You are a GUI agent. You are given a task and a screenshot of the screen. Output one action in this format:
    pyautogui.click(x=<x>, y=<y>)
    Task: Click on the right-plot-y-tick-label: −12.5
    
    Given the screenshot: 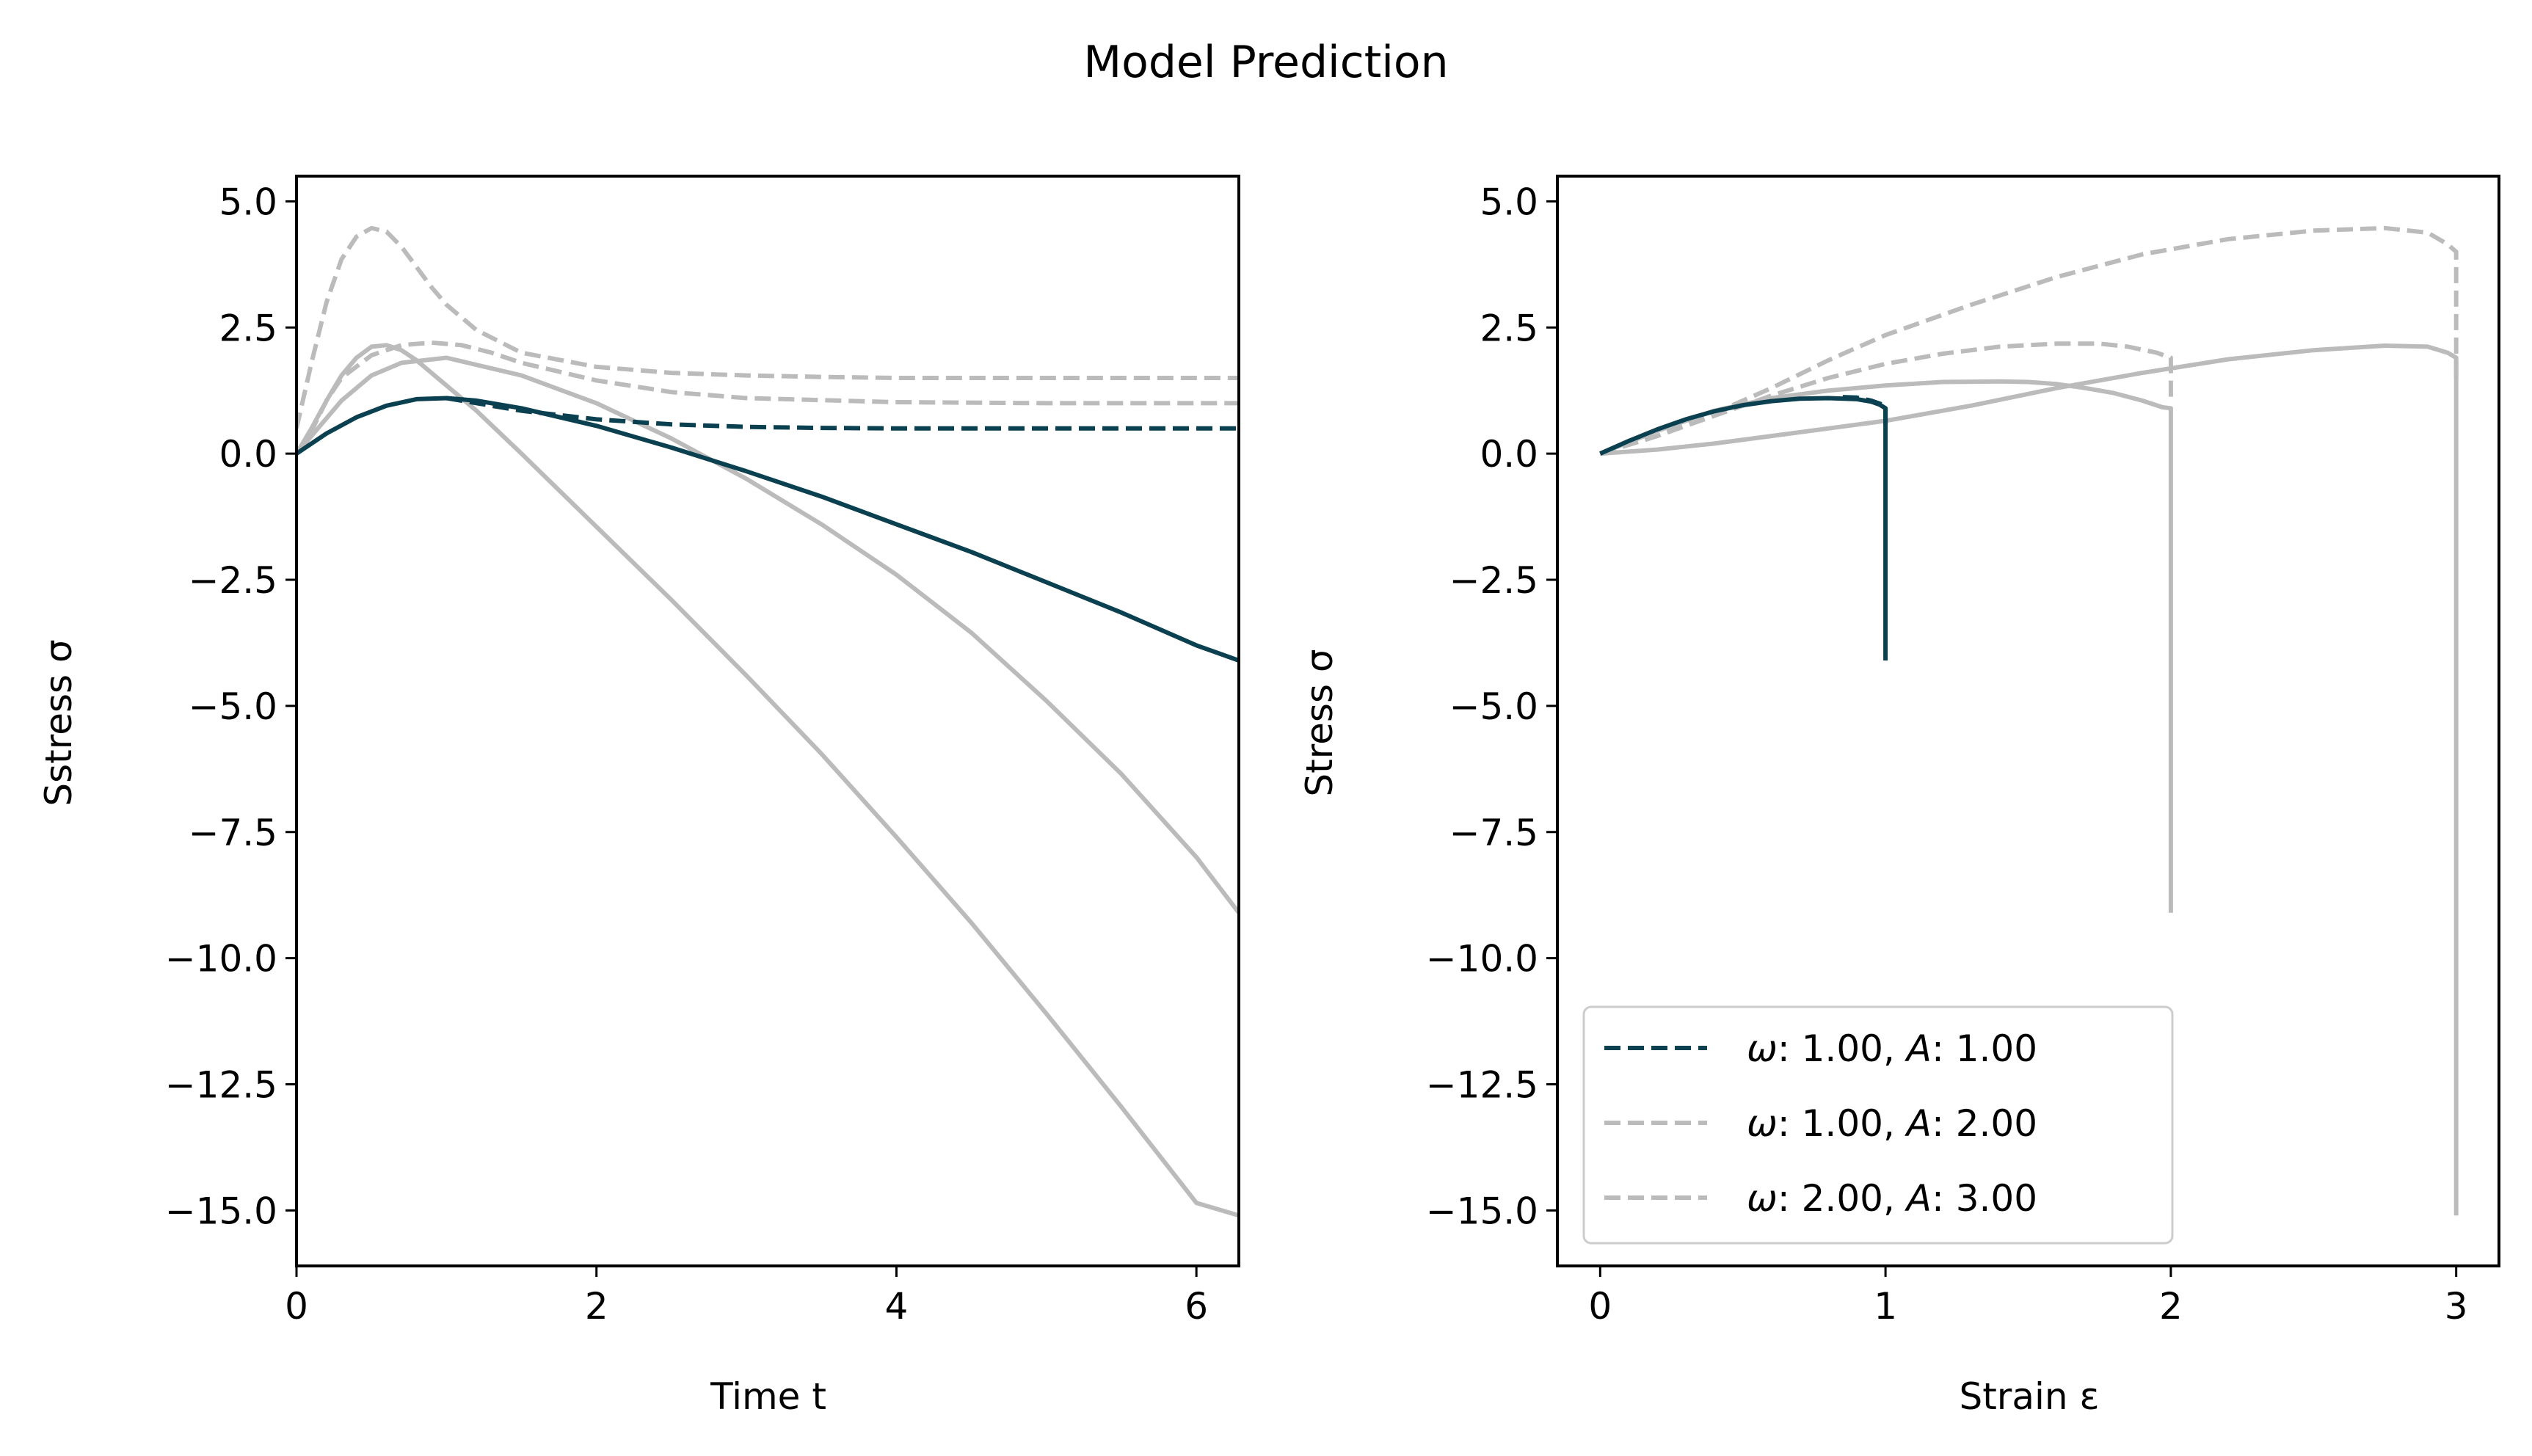 What is the action you would take?
    pyautogui.click(x=1482, y=1085)
    